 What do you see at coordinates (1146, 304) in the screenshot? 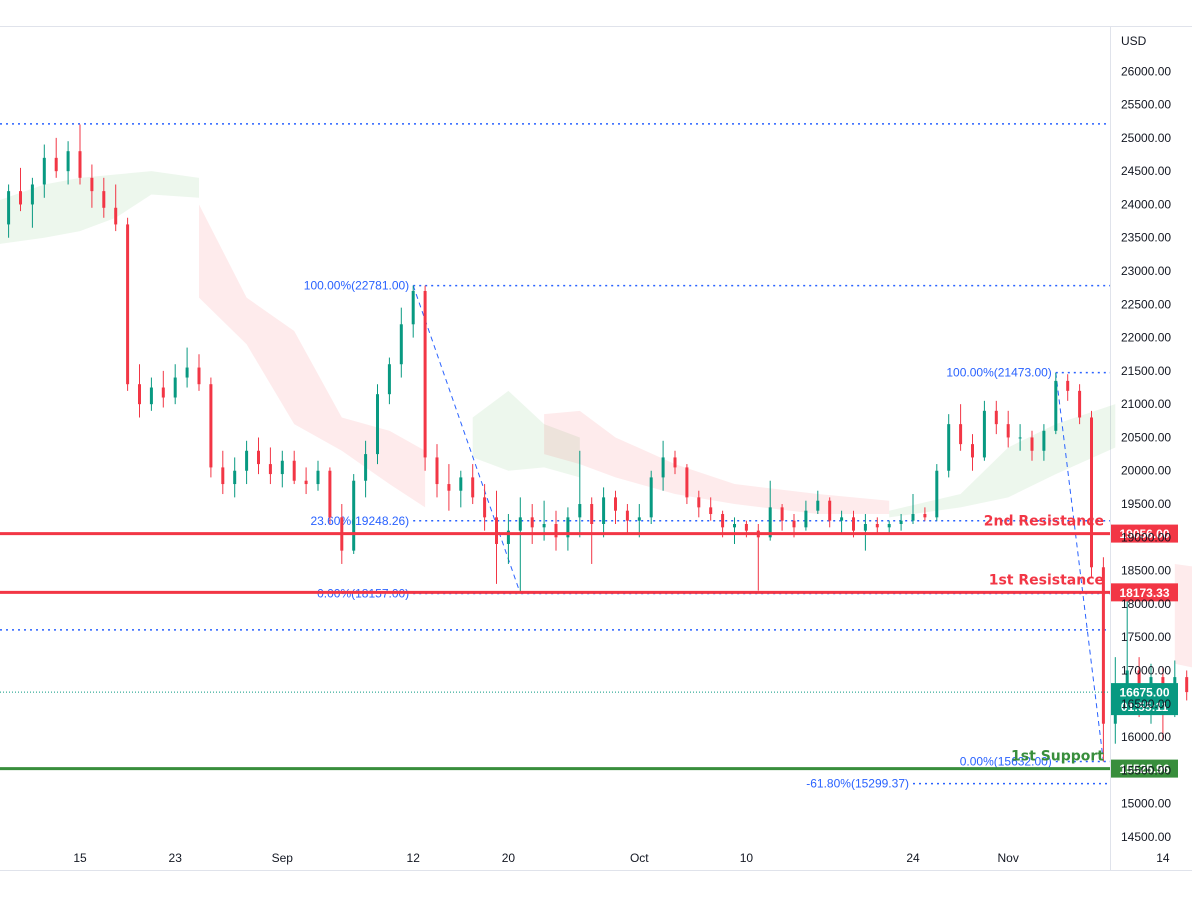
I see `price-tick-label: 22500.00` at bounding box center [1146, 304].